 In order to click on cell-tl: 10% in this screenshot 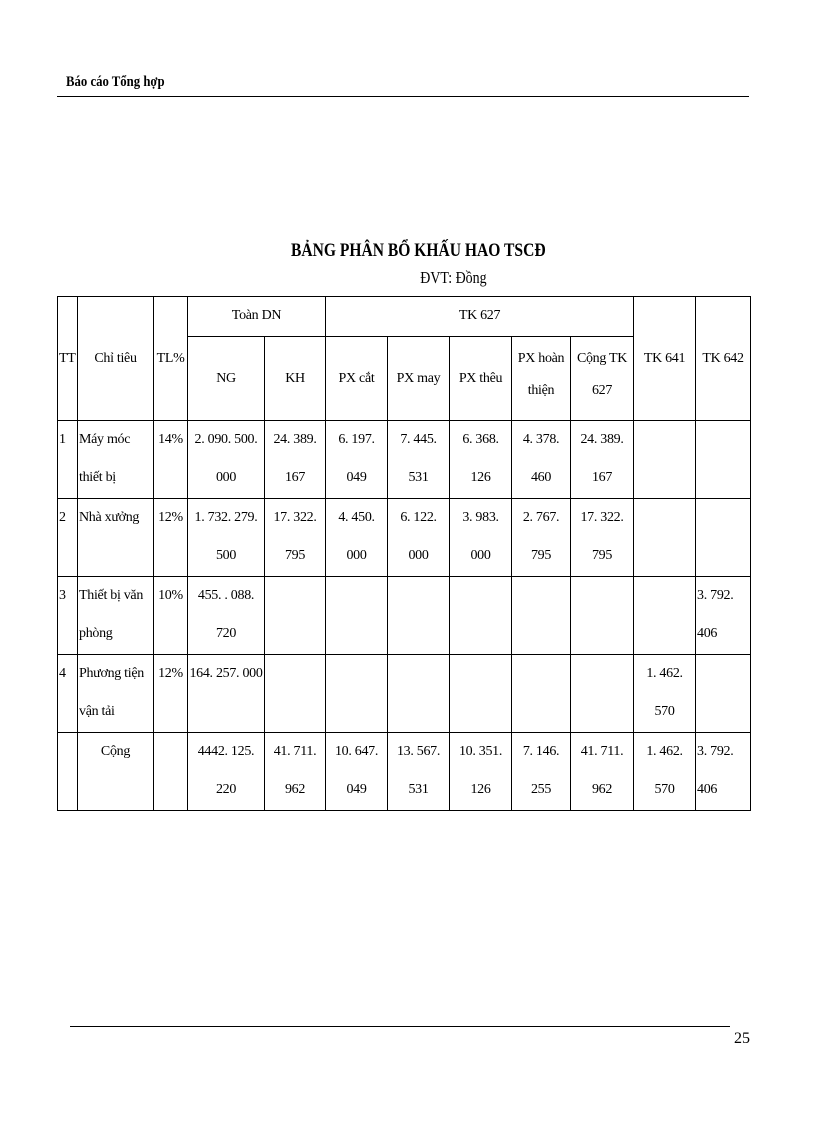, I will do `click(170, 615)`.